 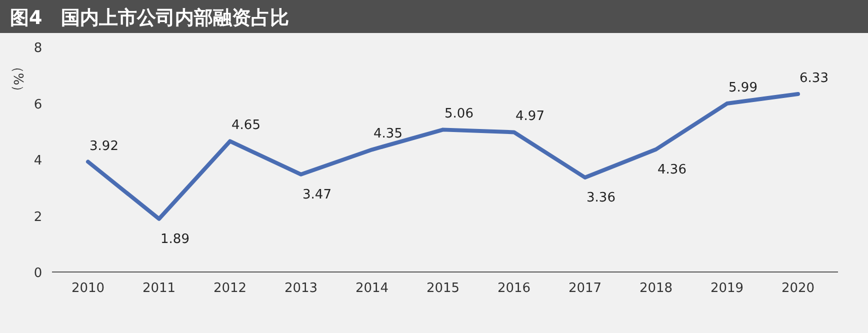 What do you see at coordinates (656, 288) in the screenshot?
I see `x-tick-label: 2018` at bounding box center [656, 288].